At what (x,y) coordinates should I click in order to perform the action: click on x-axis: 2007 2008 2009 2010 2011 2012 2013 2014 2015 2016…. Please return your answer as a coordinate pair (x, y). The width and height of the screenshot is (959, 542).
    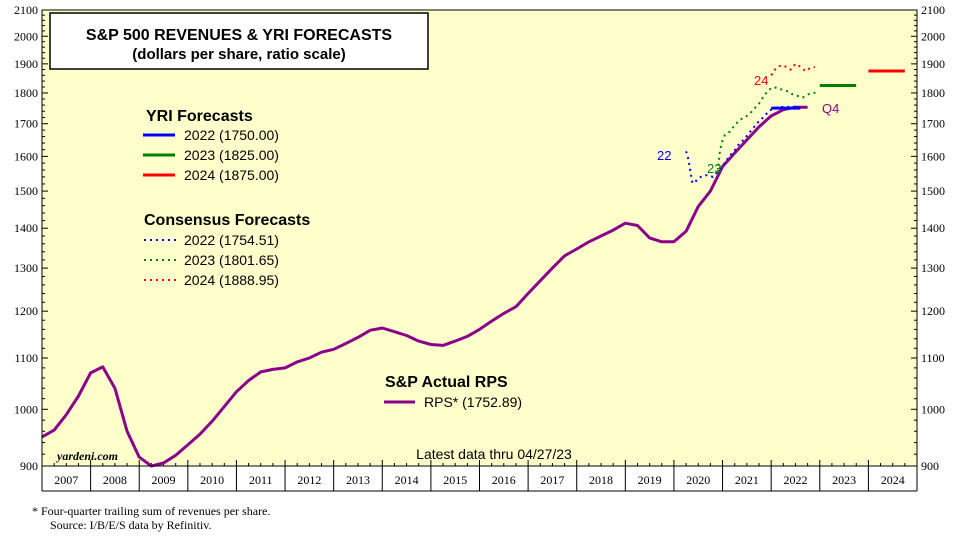
    Looking at the image, I should click on (479, 476).